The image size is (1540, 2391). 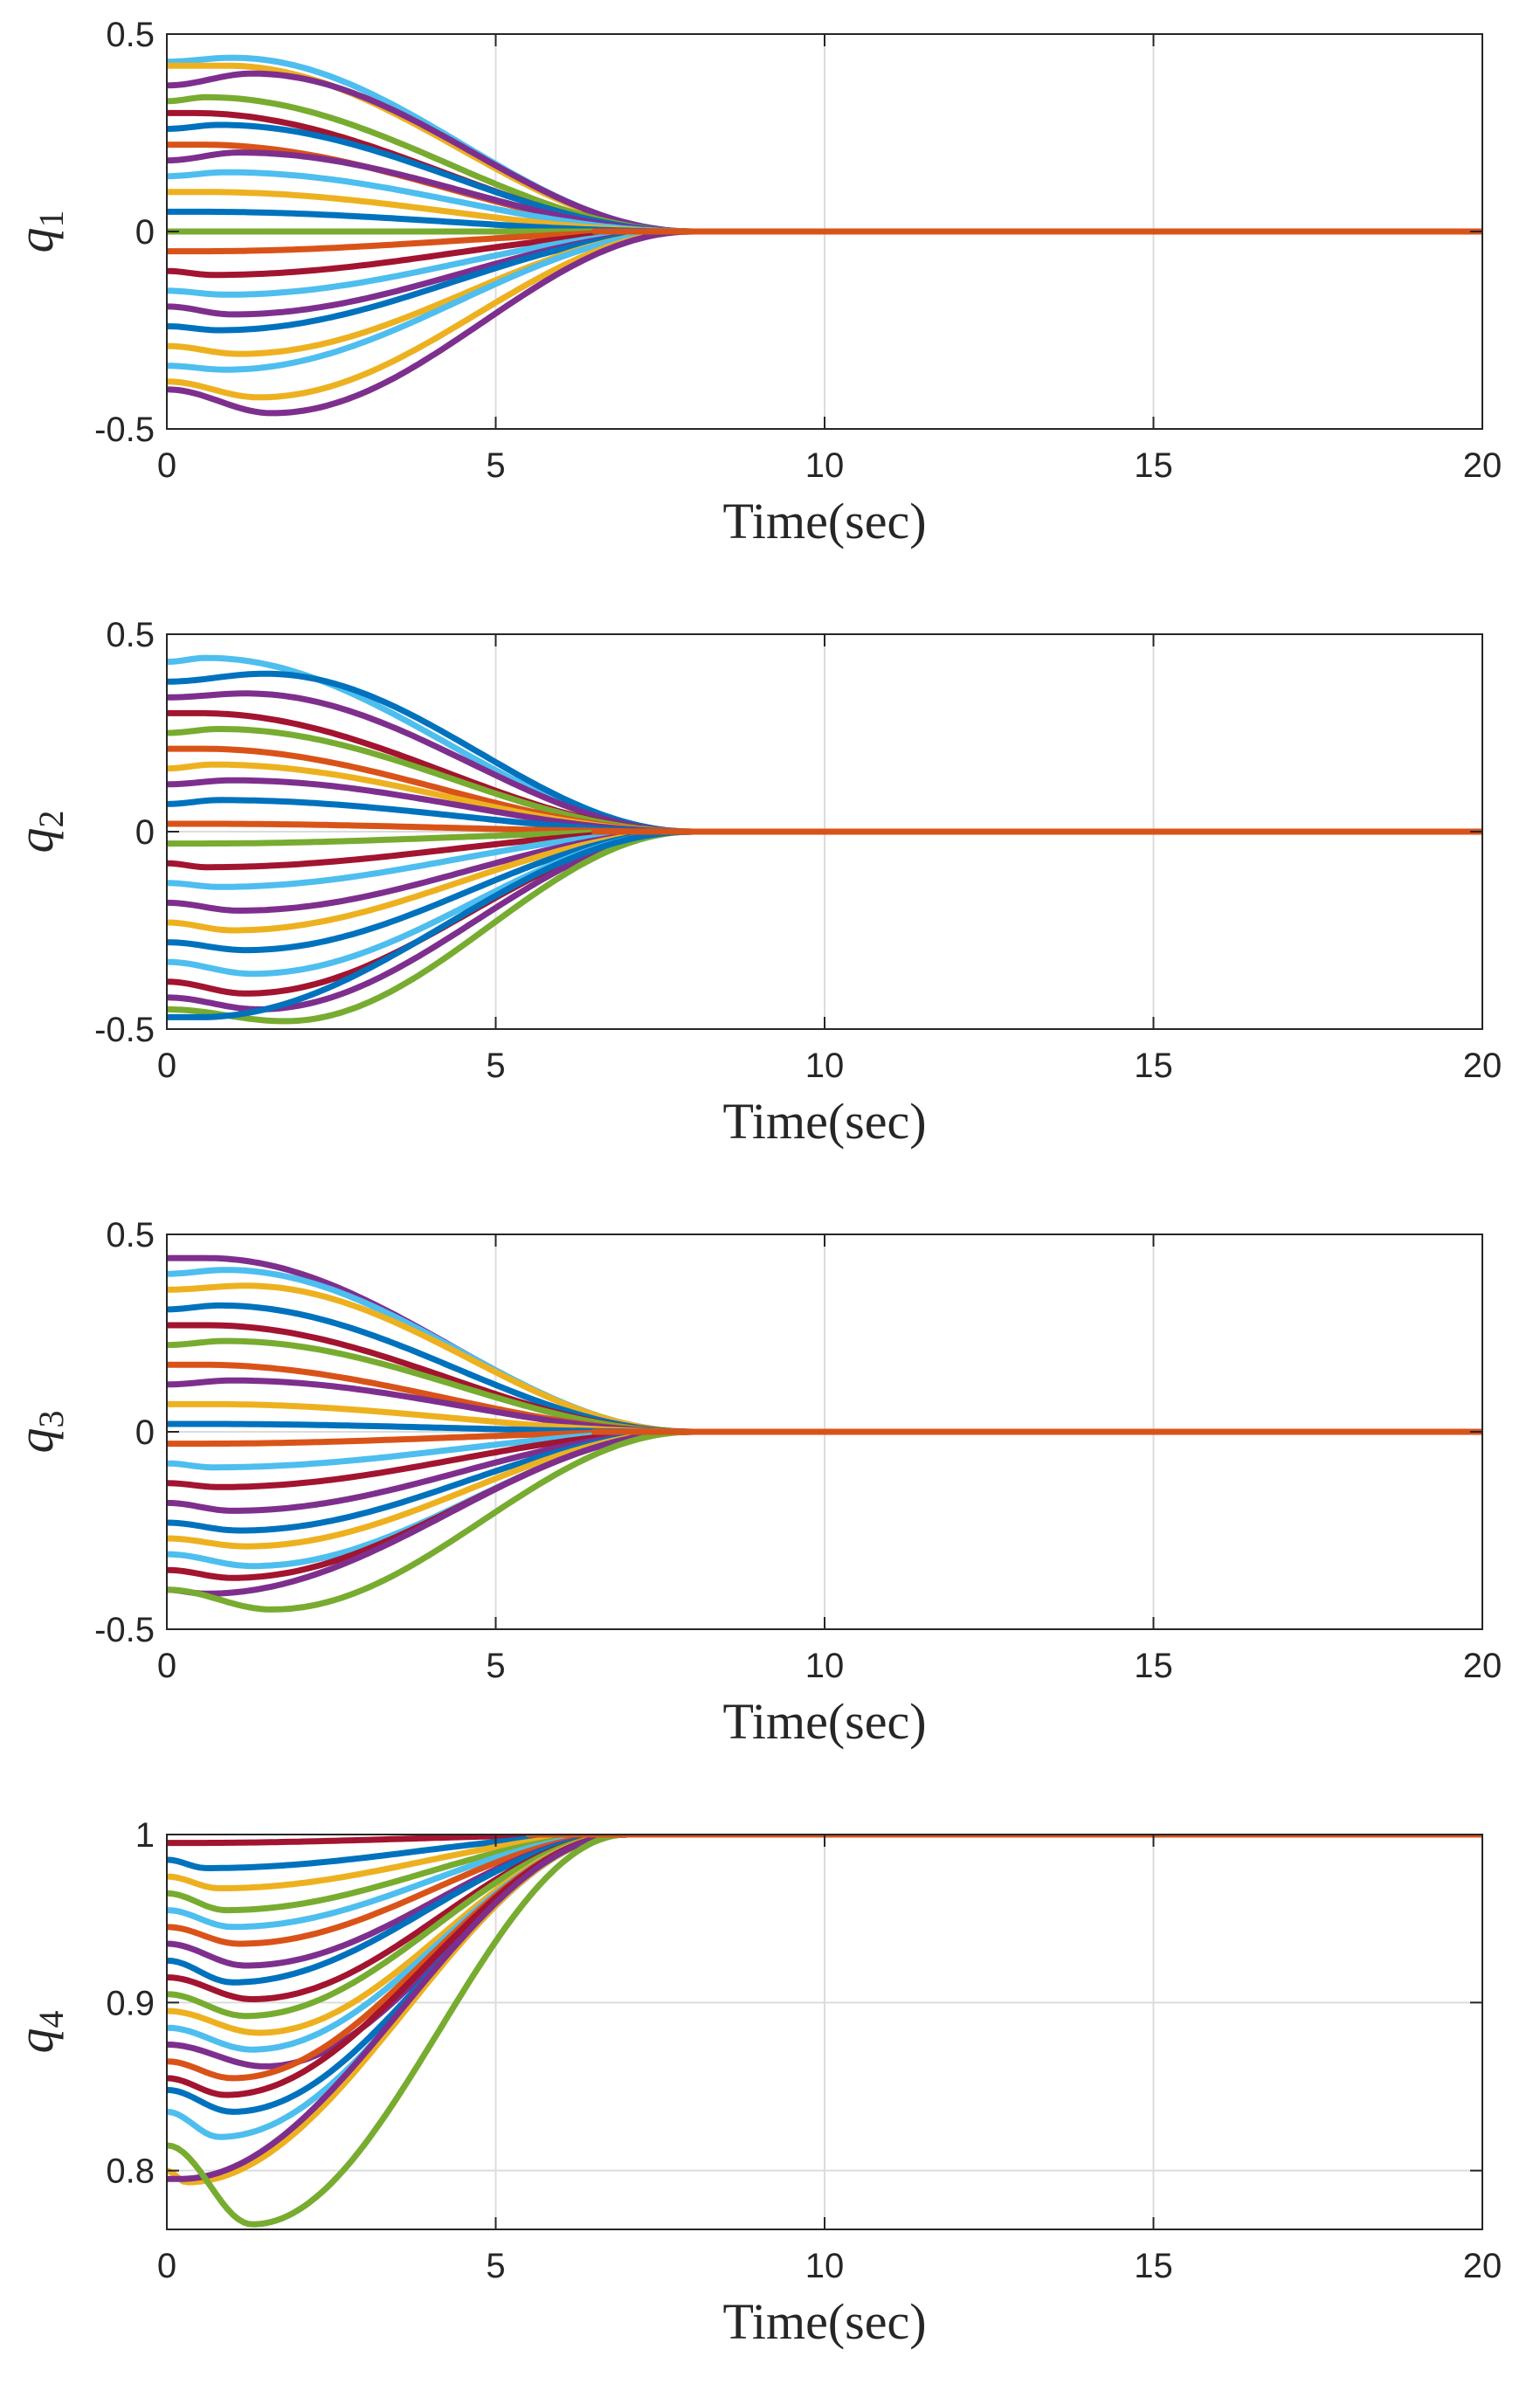 I want to click on y-axis-label: q4, so click(x=39, y=2033).